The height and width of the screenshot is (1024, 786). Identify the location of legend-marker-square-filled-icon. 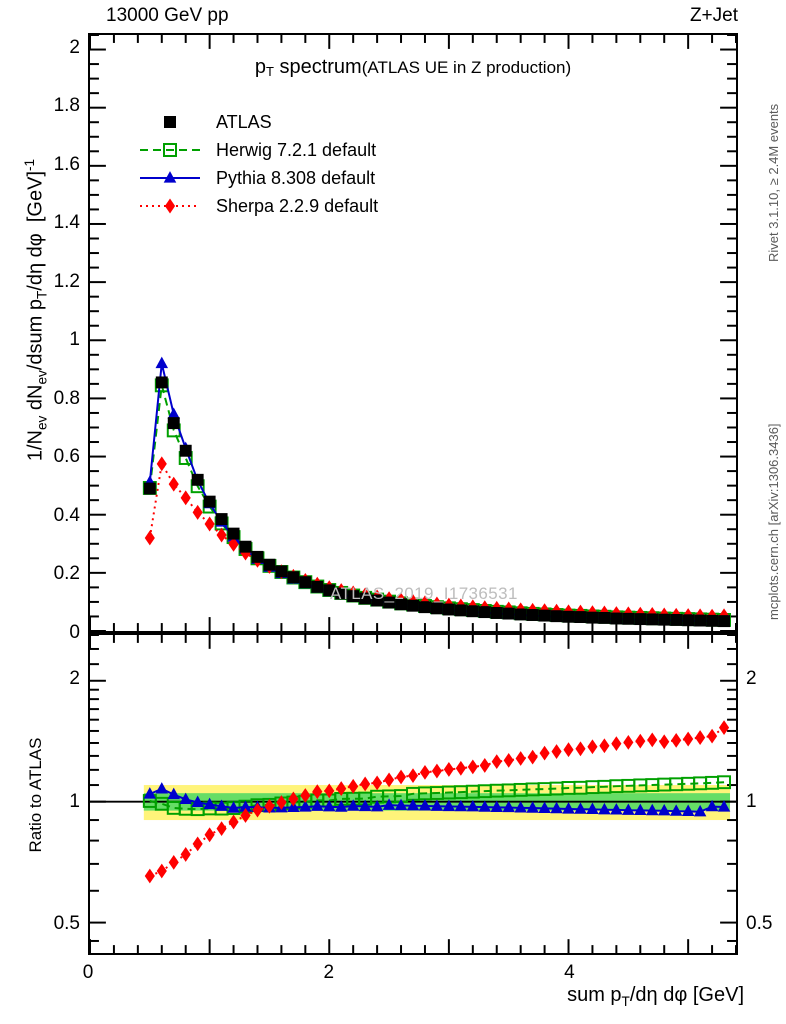
(170, 122).